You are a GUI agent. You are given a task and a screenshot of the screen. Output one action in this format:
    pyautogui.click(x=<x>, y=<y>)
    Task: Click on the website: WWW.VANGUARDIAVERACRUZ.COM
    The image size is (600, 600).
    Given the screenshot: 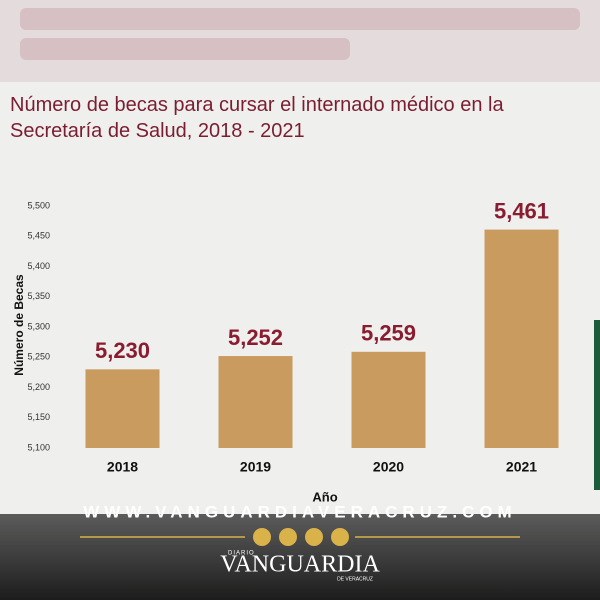 What is the action you would take?
    pyautogui.click(x=299, y=511)
    